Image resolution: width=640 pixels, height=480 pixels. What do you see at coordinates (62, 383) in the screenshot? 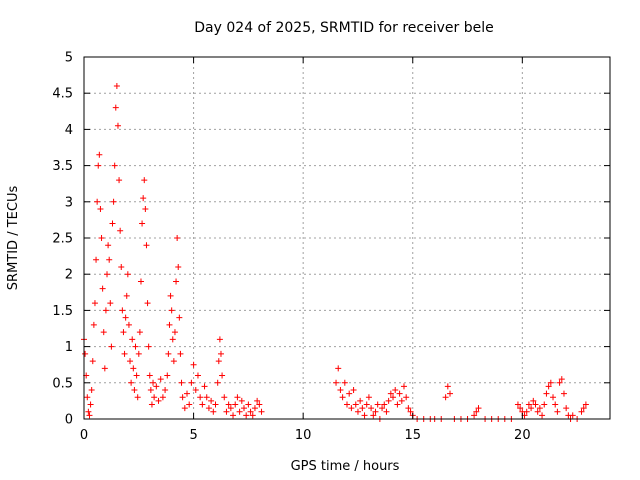
I see `y-tick-label: 0.5` at bounding box center [62, 383].